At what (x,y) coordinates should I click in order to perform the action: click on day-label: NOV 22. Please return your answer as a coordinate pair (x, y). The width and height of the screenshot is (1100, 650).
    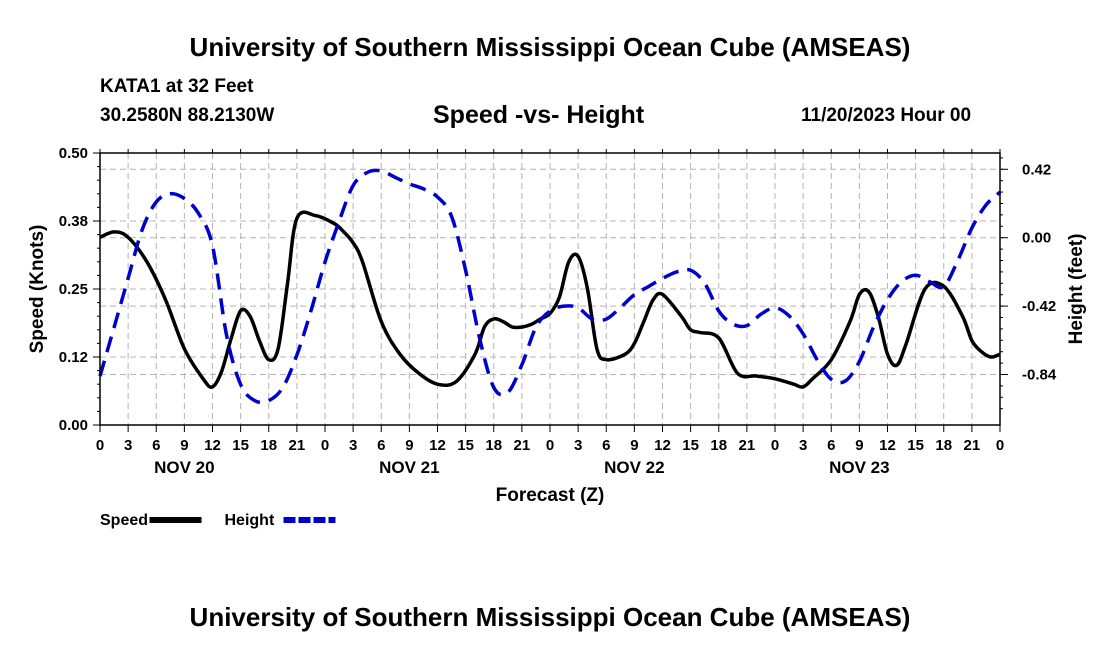
    Looking at the image, I should click on (634, 467).